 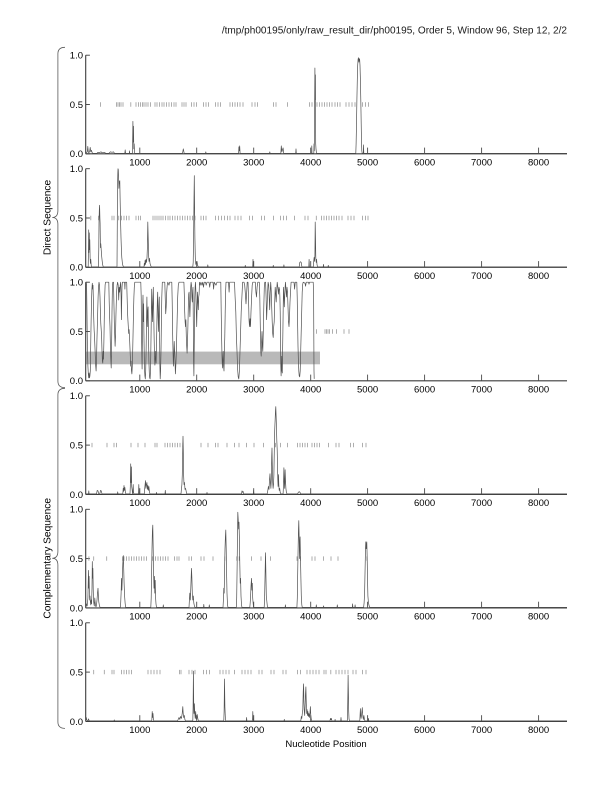 I want to click on svg-text: Nucleotide Position, so click(x=325, y=744).